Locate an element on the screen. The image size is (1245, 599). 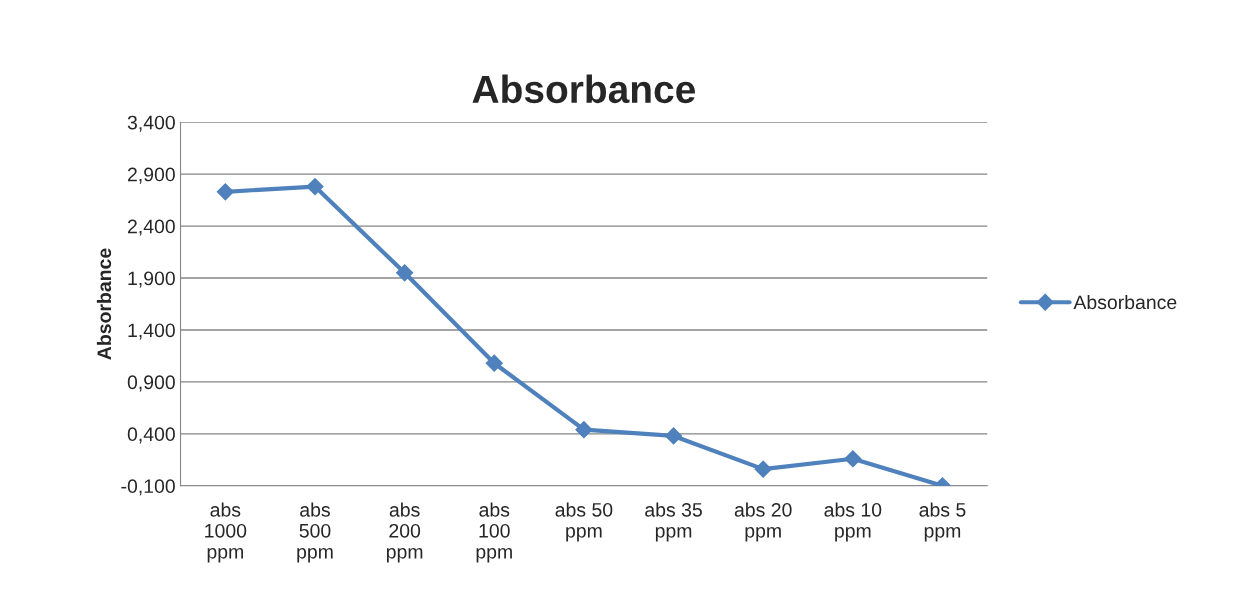
y-tick-label: 1,400 is located at coordinates (151, 331).